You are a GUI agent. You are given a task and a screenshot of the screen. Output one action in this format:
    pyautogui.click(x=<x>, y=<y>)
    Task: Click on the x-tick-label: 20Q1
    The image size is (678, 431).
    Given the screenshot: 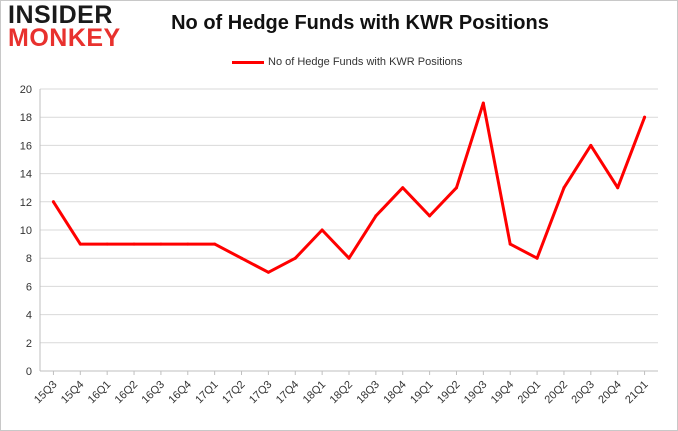 What is the action you would take?
    pyautogui.click(x=530, y=393)
    